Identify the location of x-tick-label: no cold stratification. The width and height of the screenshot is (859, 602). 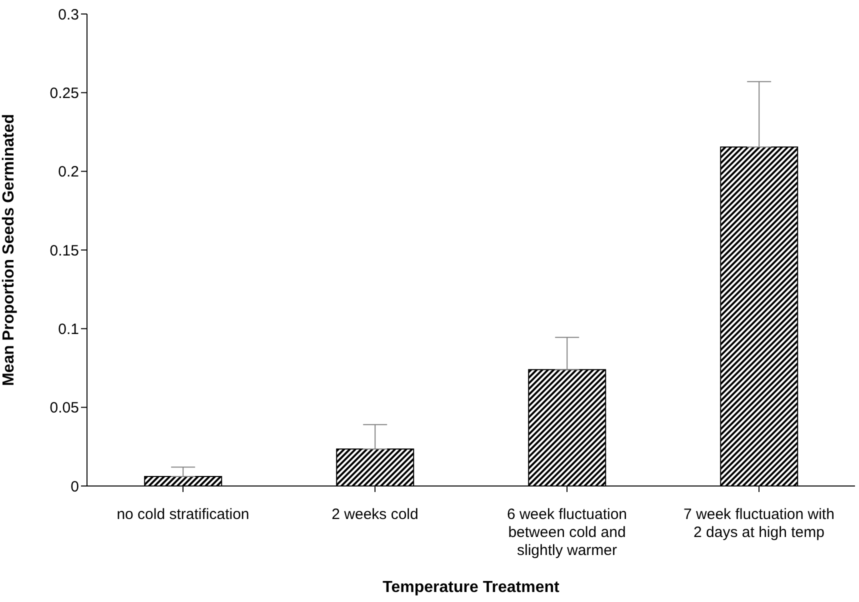
(183, 514).